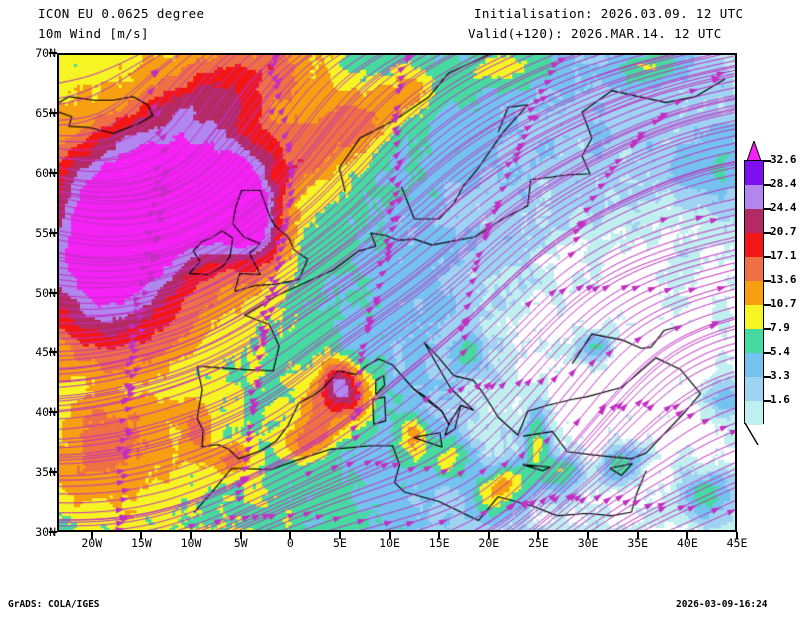 The height and width of the screenshot is (618, 800). Describe the element at coordinates (45, 112) in the screenshot. I see `lat-tick-label: 65N` at that location.